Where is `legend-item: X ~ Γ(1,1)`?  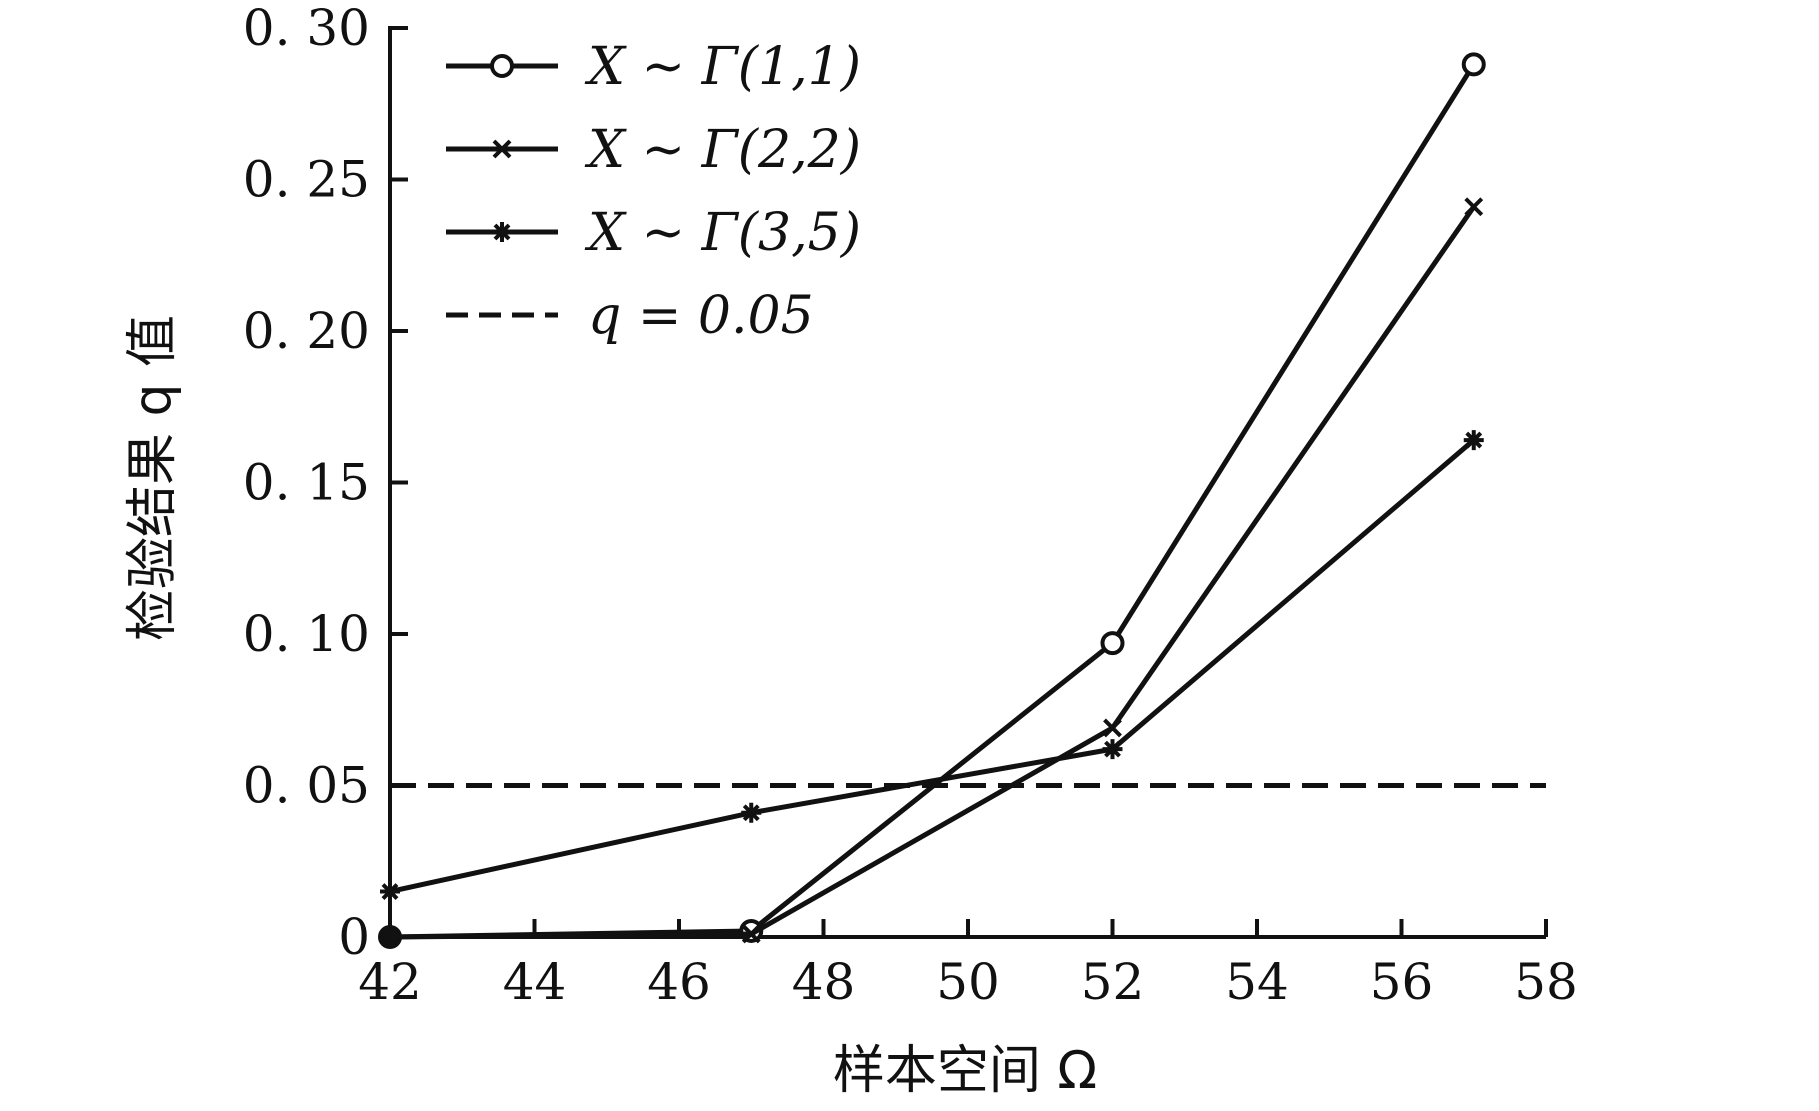
legend-item: X ~ Γ(1,1) is located at coordinates (653, 67).